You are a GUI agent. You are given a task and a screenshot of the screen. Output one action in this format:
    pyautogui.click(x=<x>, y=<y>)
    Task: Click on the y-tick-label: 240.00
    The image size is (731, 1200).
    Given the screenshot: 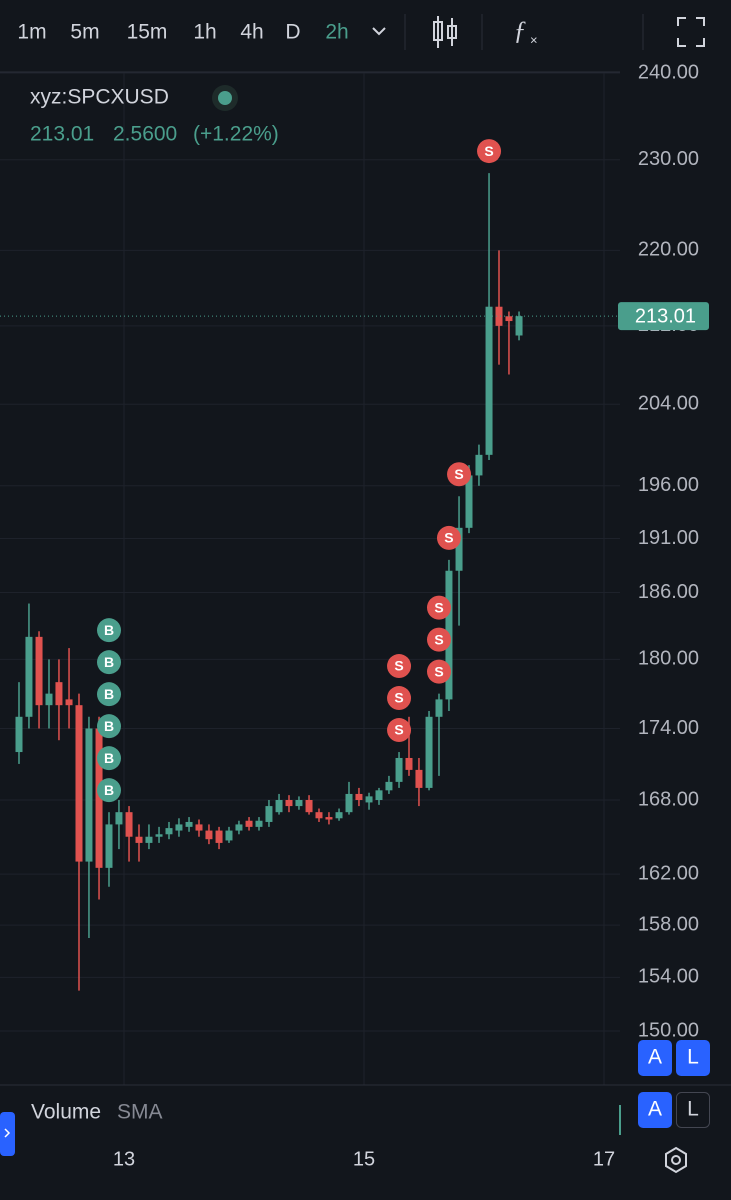 What is the action you would take?
    pyautogui.click(x=668, y=72)
    